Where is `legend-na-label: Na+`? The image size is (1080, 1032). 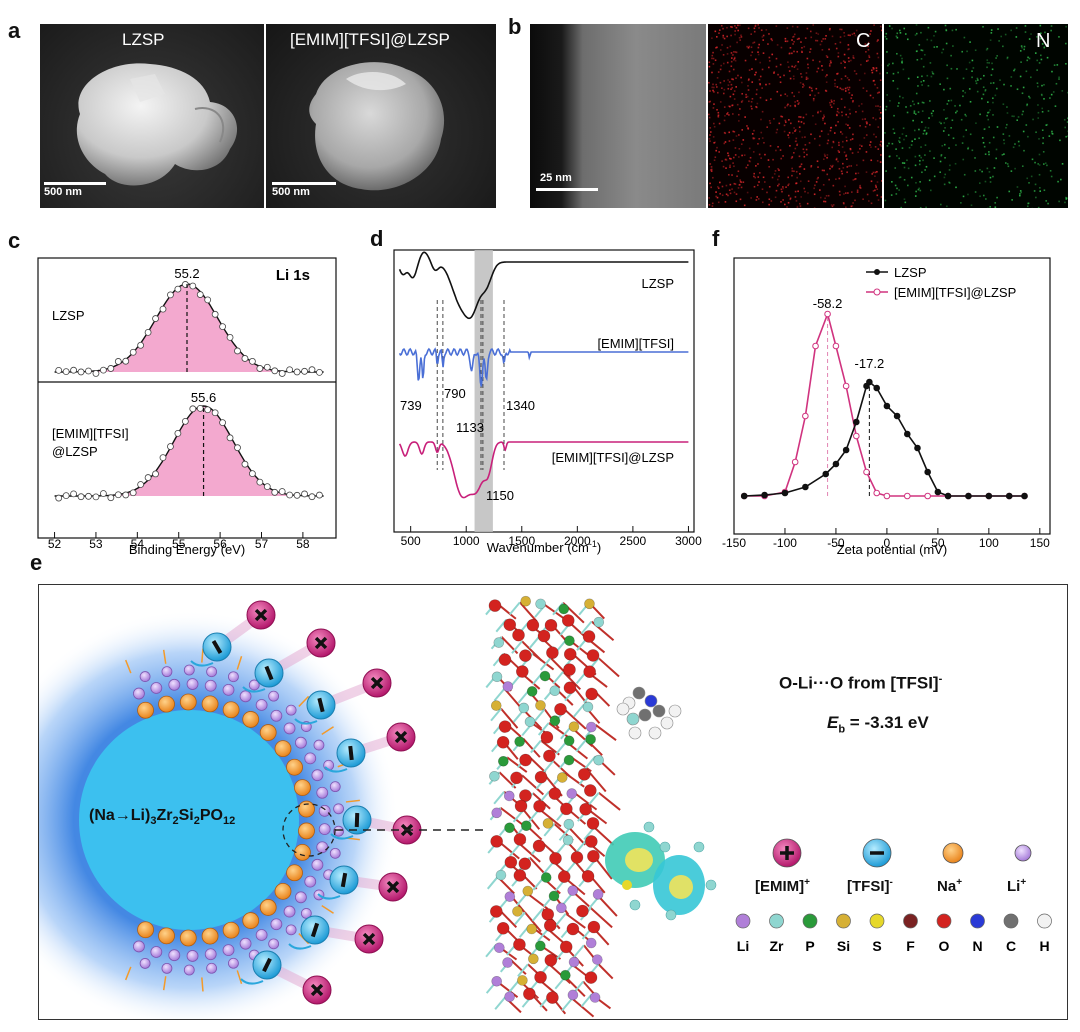
legend-na-label: Na+ is located at coordinates (950, 886).